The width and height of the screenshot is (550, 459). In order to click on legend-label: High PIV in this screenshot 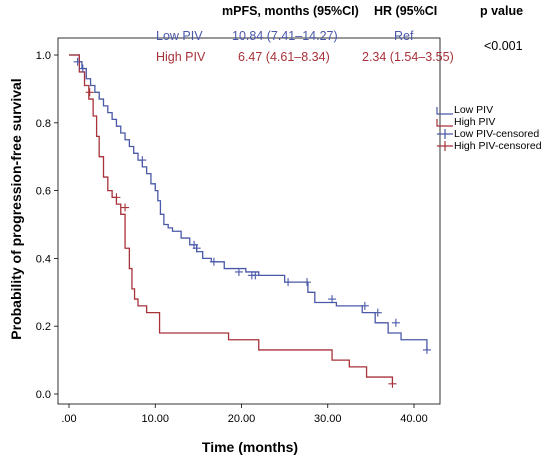, I will do `click(475, 122)`.